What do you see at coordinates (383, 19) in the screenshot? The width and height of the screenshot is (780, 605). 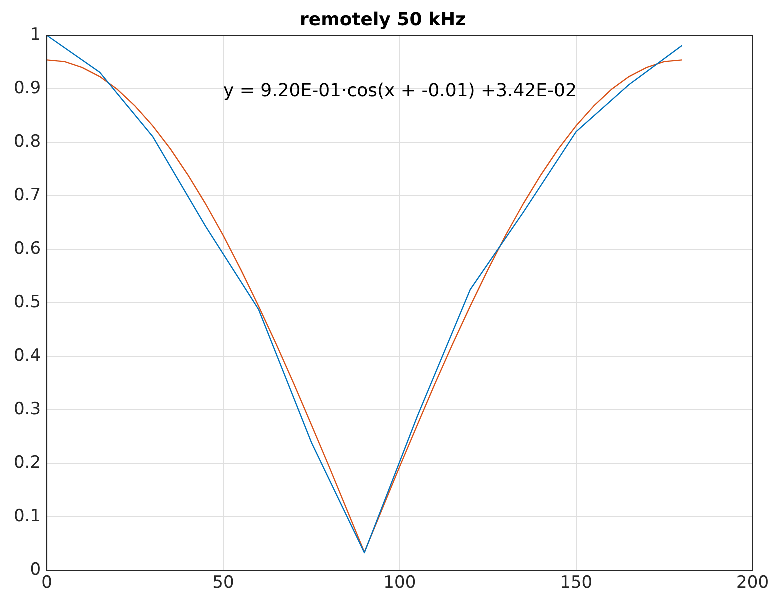 I see `chart-title: remotely 50 kHz` at bounding box center [383, 19].